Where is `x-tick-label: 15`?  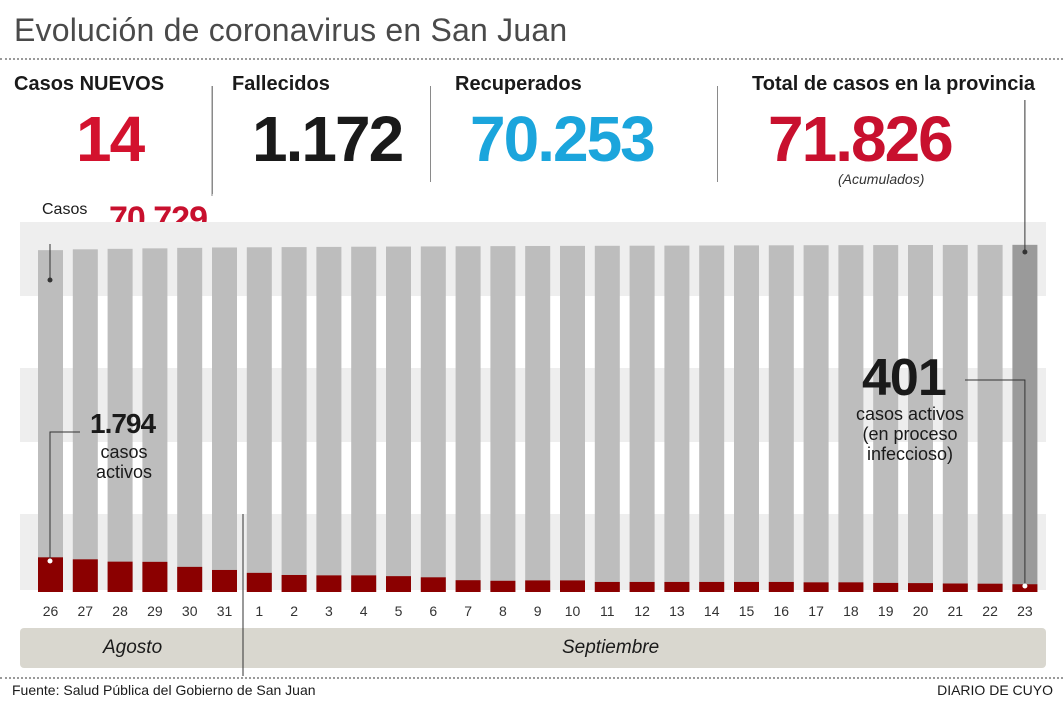 x-tick-label: 15 is located at coordinates (747, 611).